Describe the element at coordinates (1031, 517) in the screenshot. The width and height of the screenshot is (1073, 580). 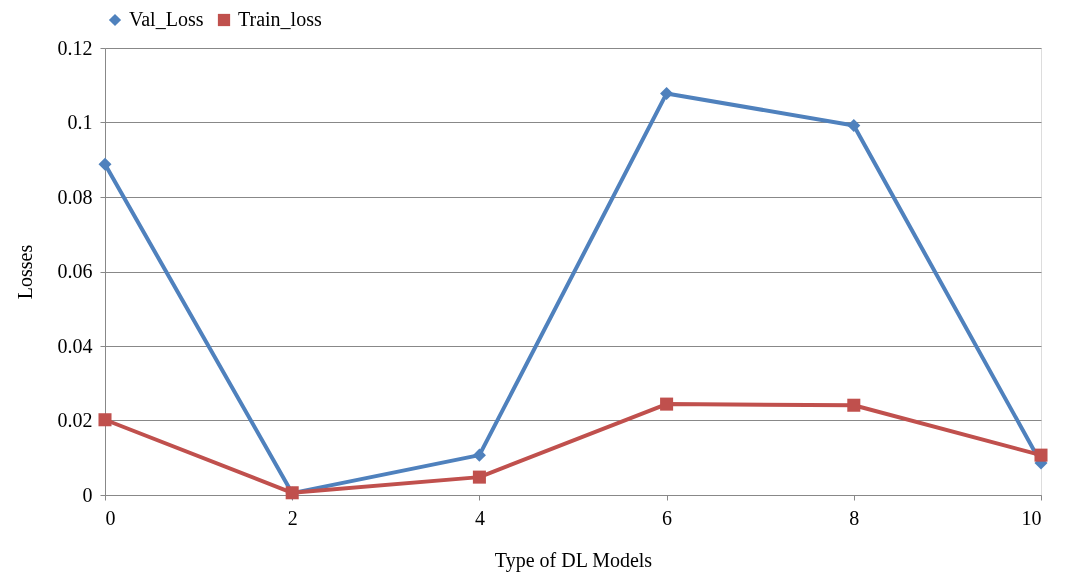
I see `x-tick-label: 10` at that location.